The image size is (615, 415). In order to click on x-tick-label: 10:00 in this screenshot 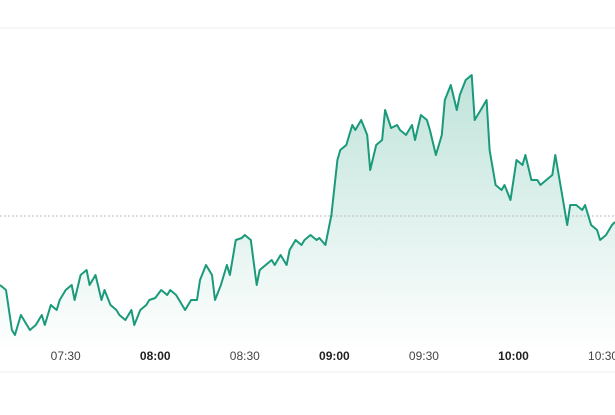, I will do `click(513, 356)`.